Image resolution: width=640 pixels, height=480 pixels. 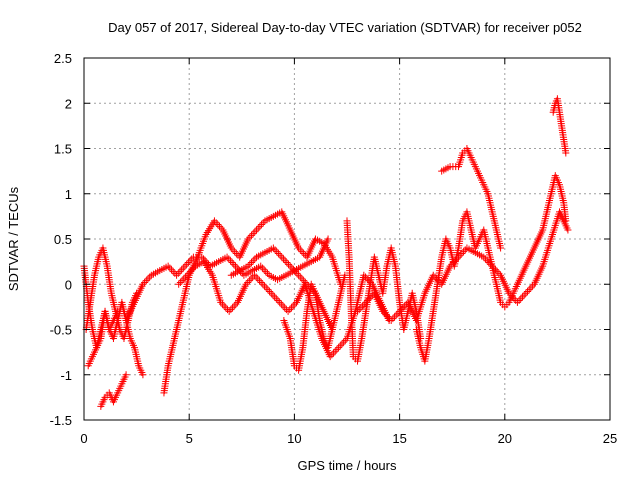 I want to click on y-tick-label: 1.5, so click(x=63, y=149).